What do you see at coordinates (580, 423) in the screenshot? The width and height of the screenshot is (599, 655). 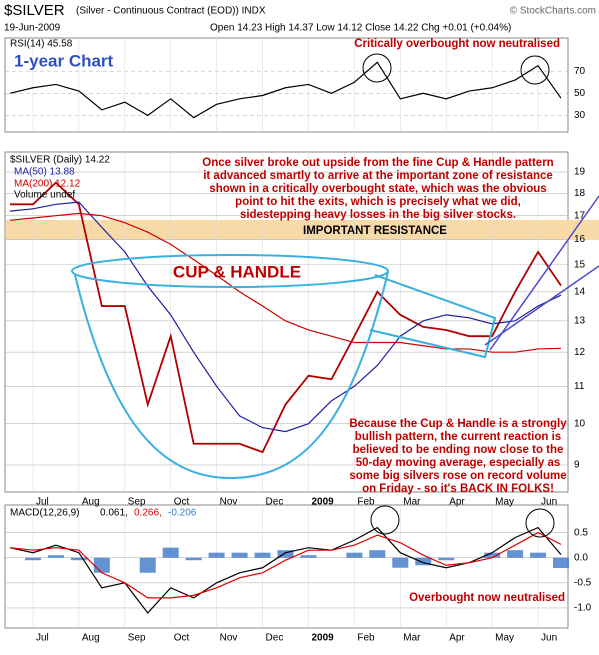 I see `y-tick-label: 10` at bounding box center [580, 423].